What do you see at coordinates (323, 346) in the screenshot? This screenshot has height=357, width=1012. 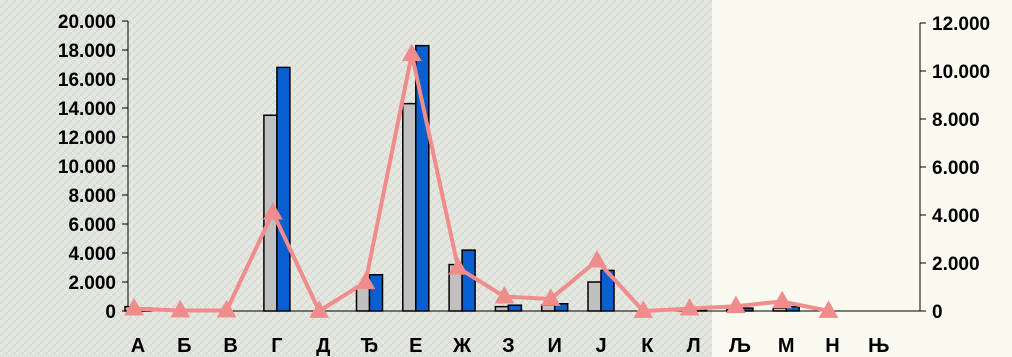 I see `category-label: Д` at bounding box center [323, 346].